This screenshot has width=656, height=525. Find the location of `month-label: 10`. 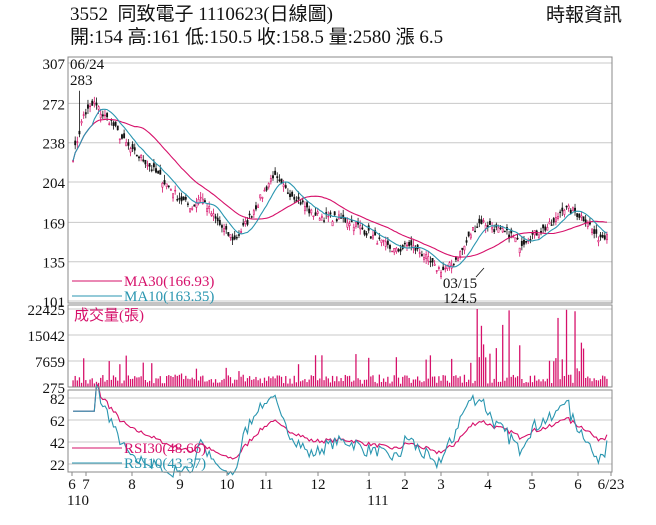

month-label: 10 is located at coordinates (227, 485).